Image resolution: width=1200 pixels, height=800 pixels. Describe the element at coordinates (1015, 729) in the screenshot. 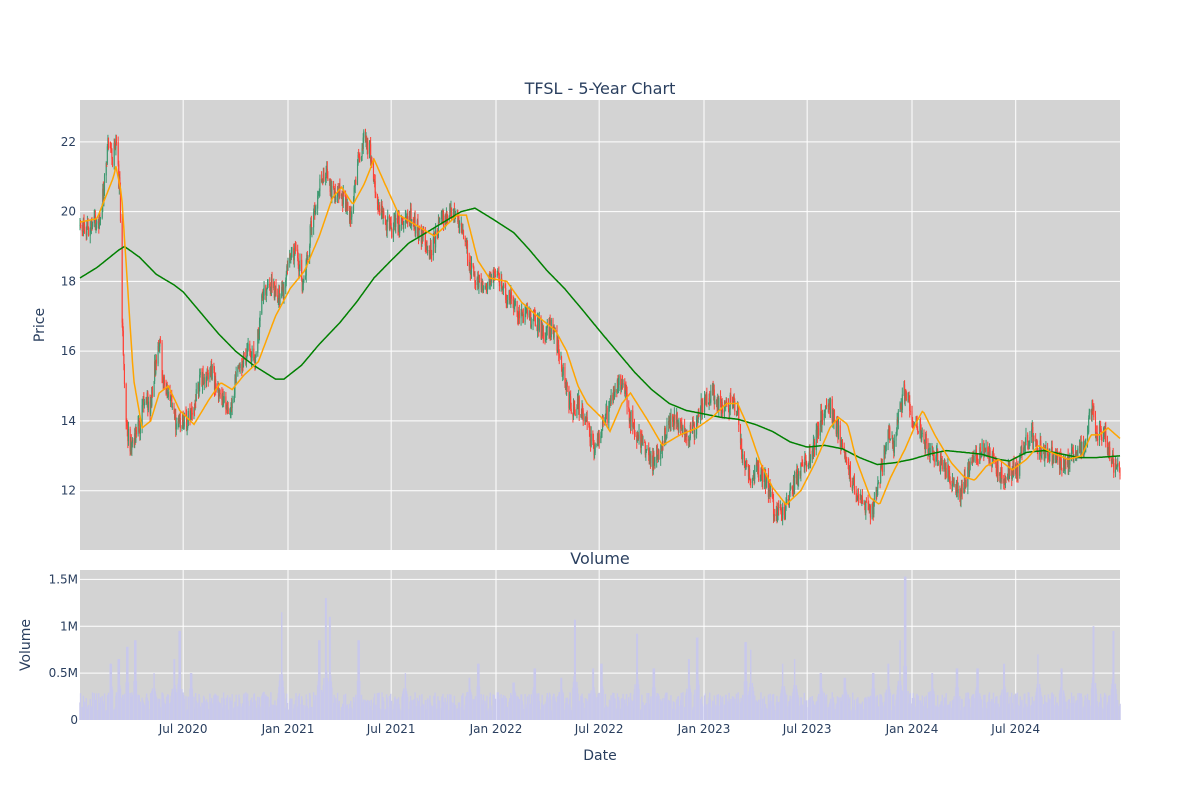

I see `x-tick-label: Jul 2024` at that location.